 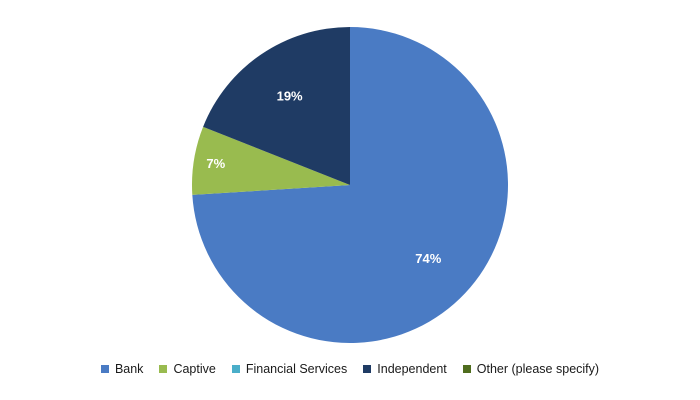 I want to click on legend-swatch-other, so click(x=466, y=369).